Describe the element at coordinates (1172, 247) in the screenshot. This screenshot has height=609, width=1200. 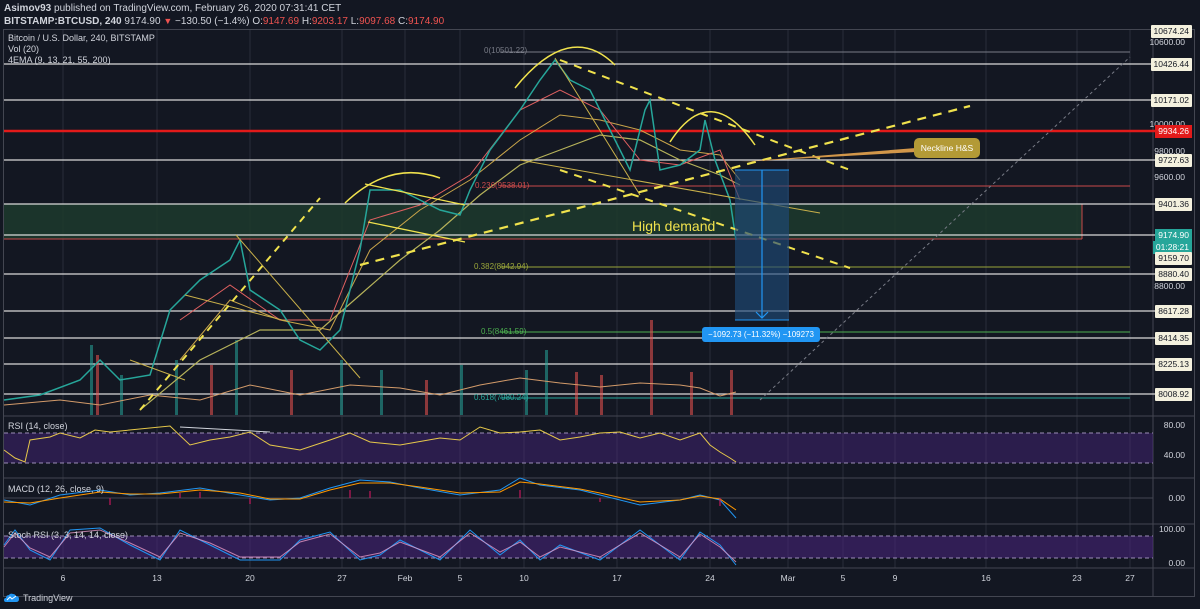
I see `price-label: 01:28:21` at that location.